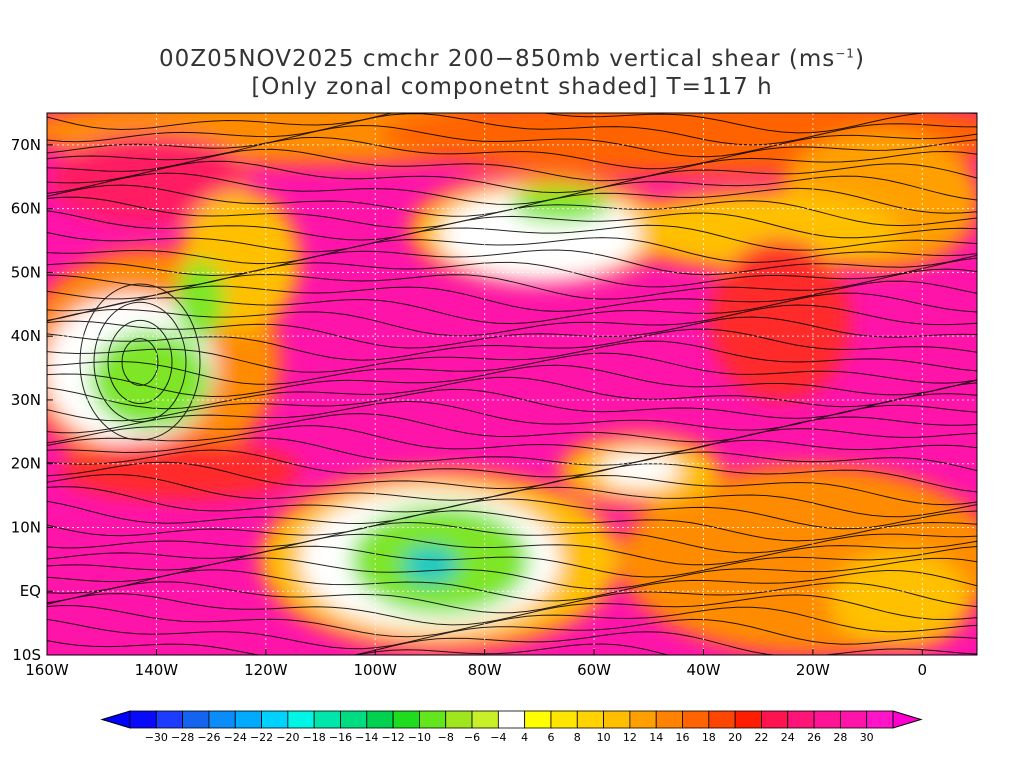 The image size is (1024, 768). I want to click on colorbar-label: 24, so click(788, 737).